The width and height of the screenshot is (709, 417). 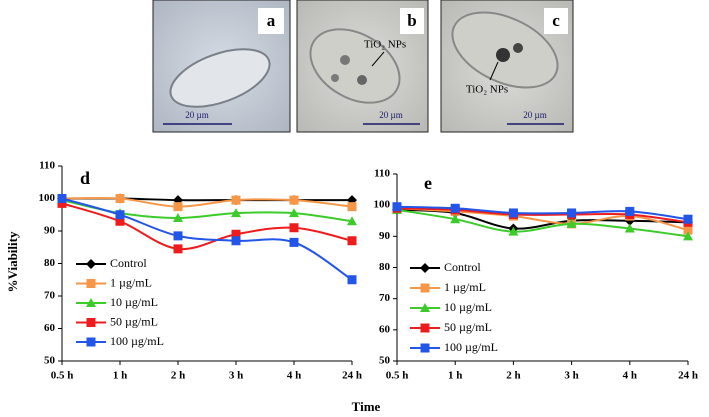 I want to click on micrograph: b TiO₂ NPs 20 µm, so click(x=362, y=66).